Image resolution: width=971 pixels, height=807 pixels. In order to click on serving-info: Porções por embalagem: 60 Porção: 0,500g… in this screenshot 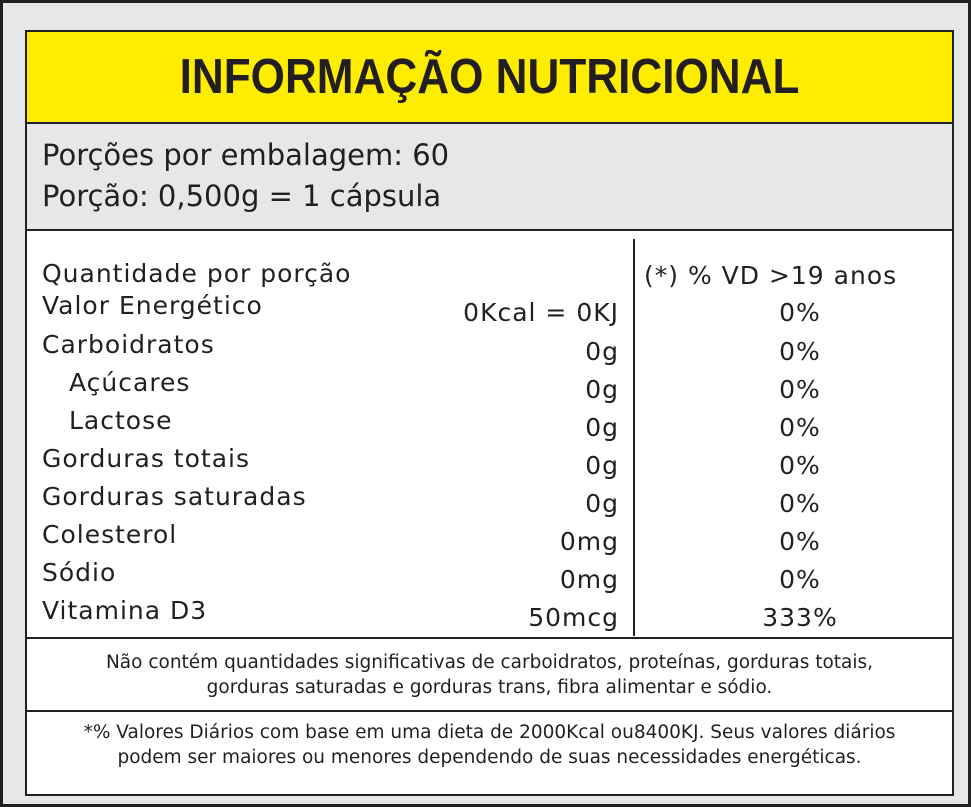, I will do `click(489, 177)`.